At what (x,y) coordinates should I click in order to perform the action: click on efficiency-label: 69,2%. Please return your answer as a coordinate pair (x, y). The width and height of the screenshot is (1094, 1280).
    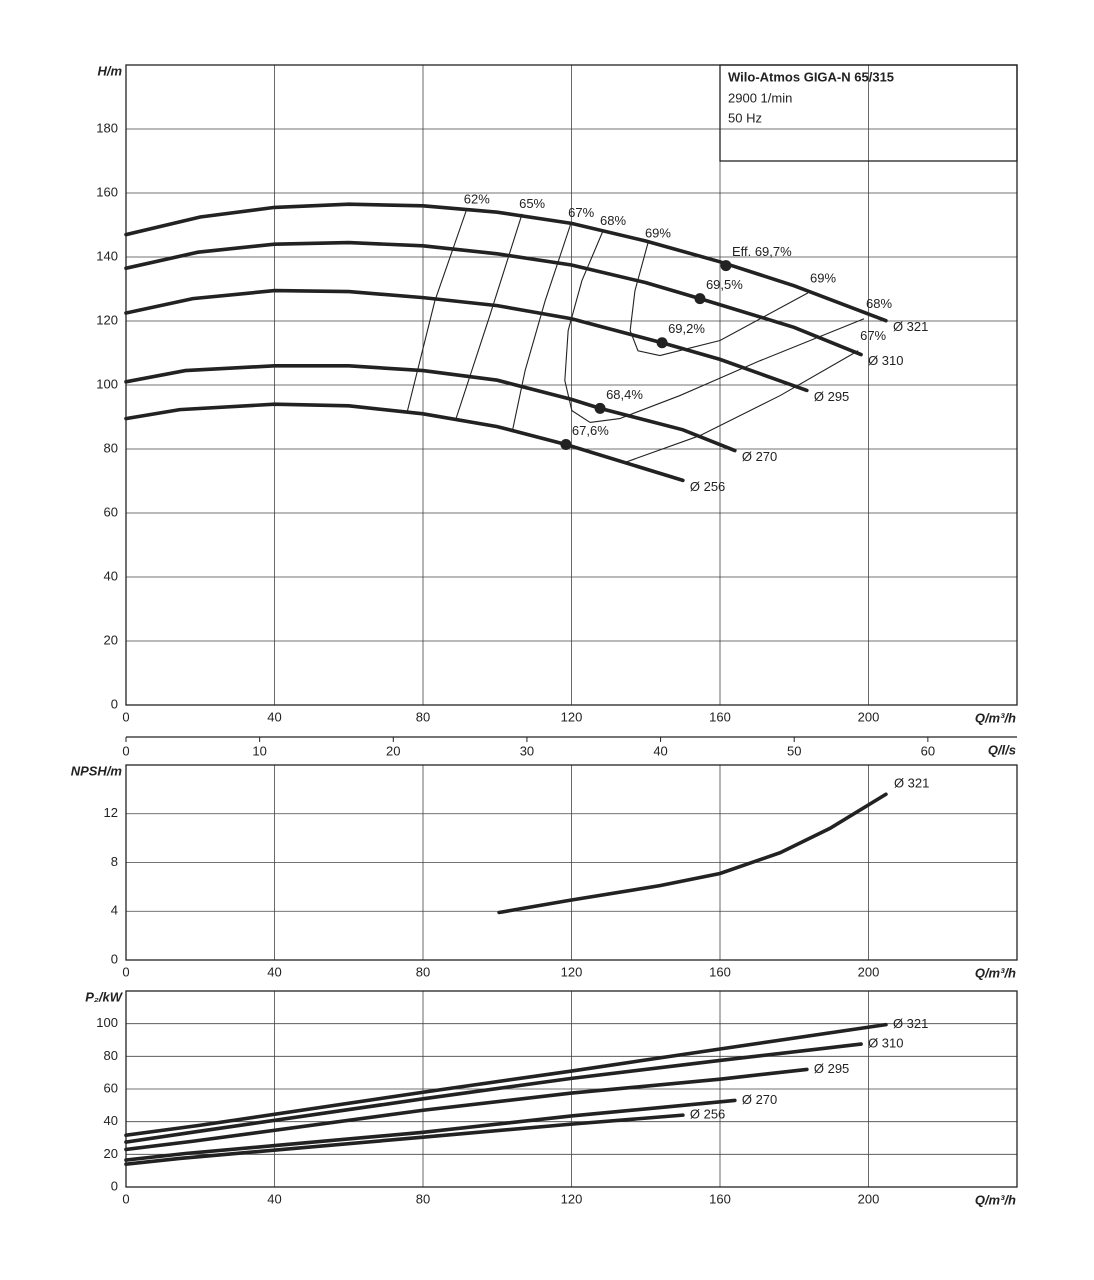
    Looking at the image, I should click on (686, 328).